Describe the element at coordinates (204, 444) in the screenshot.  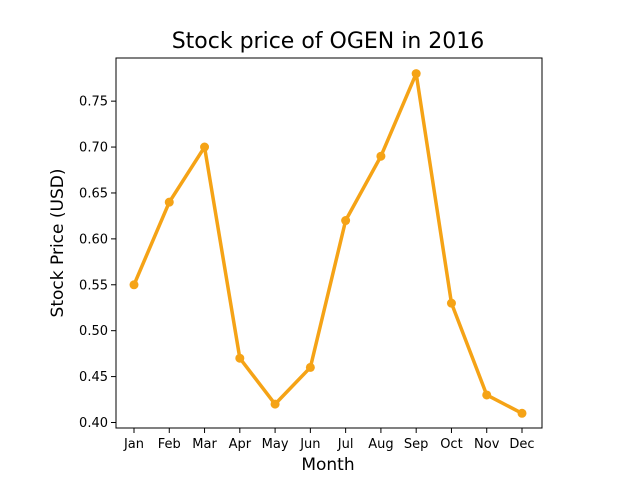
I see `x-tick-label: Mar` at that location.